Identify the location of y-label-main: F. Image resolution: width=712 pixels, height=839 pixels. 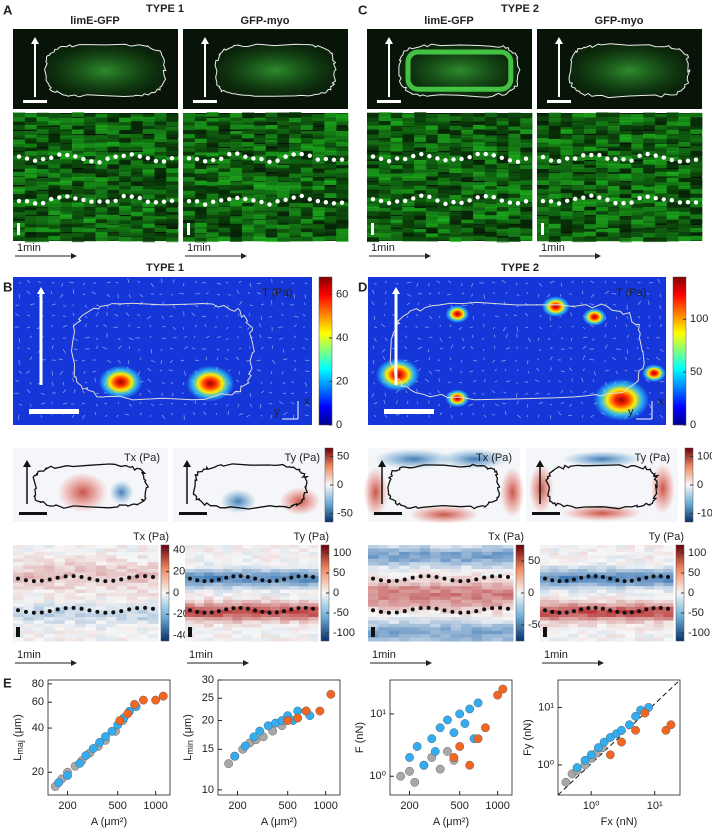
(360, 749).